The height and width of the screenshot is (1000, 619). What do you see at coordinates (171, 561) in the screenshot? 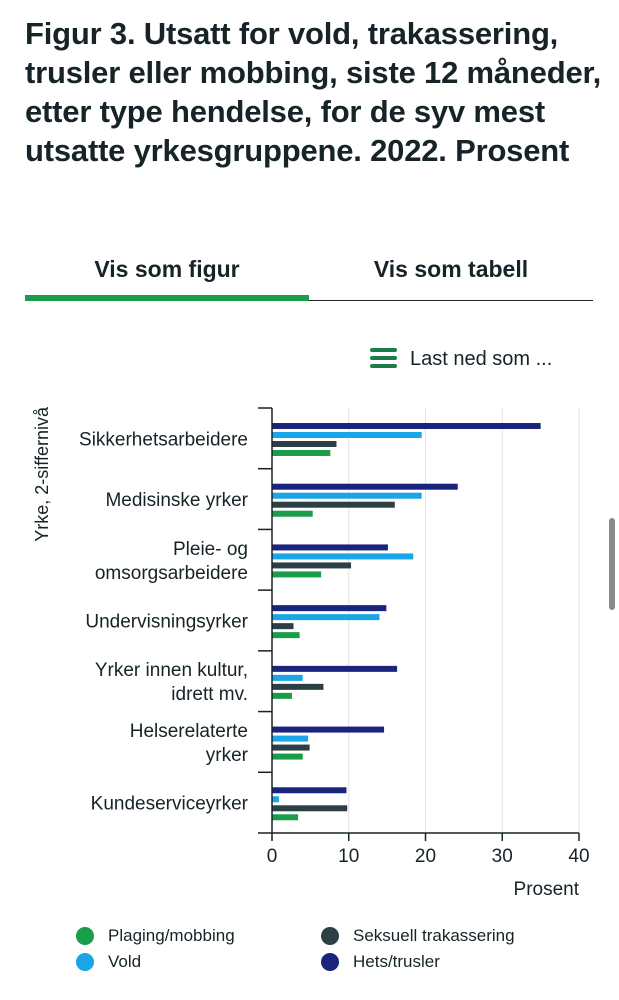
I see `category-label: Pleie- og omsorgsarbeidere` at bounding box center [171, 561].